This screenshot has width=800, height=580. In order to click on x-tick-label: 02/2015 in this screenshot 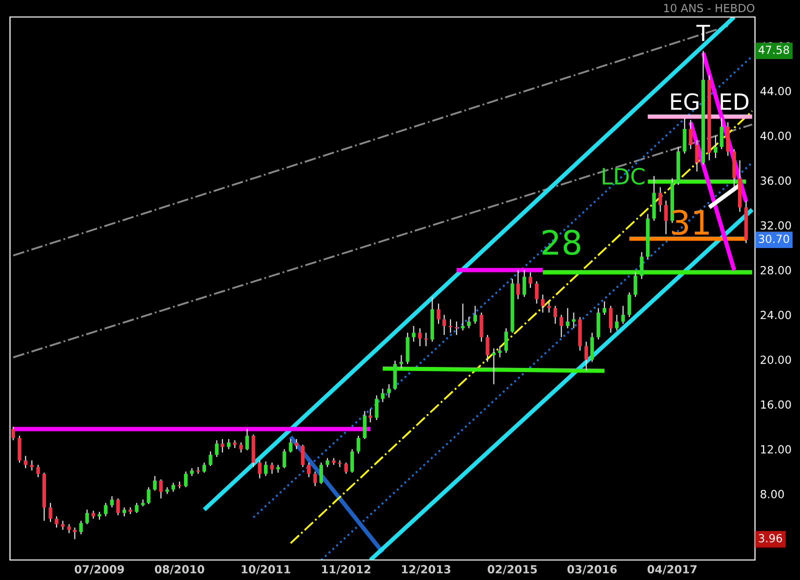, I will do `click(512, 569)`.